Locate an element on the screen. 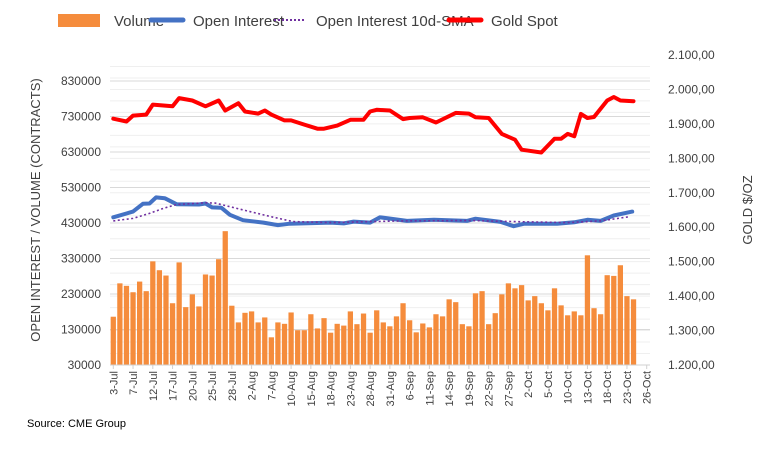  x-tick-label: 7-Aug is located at coordinates (272, 385).